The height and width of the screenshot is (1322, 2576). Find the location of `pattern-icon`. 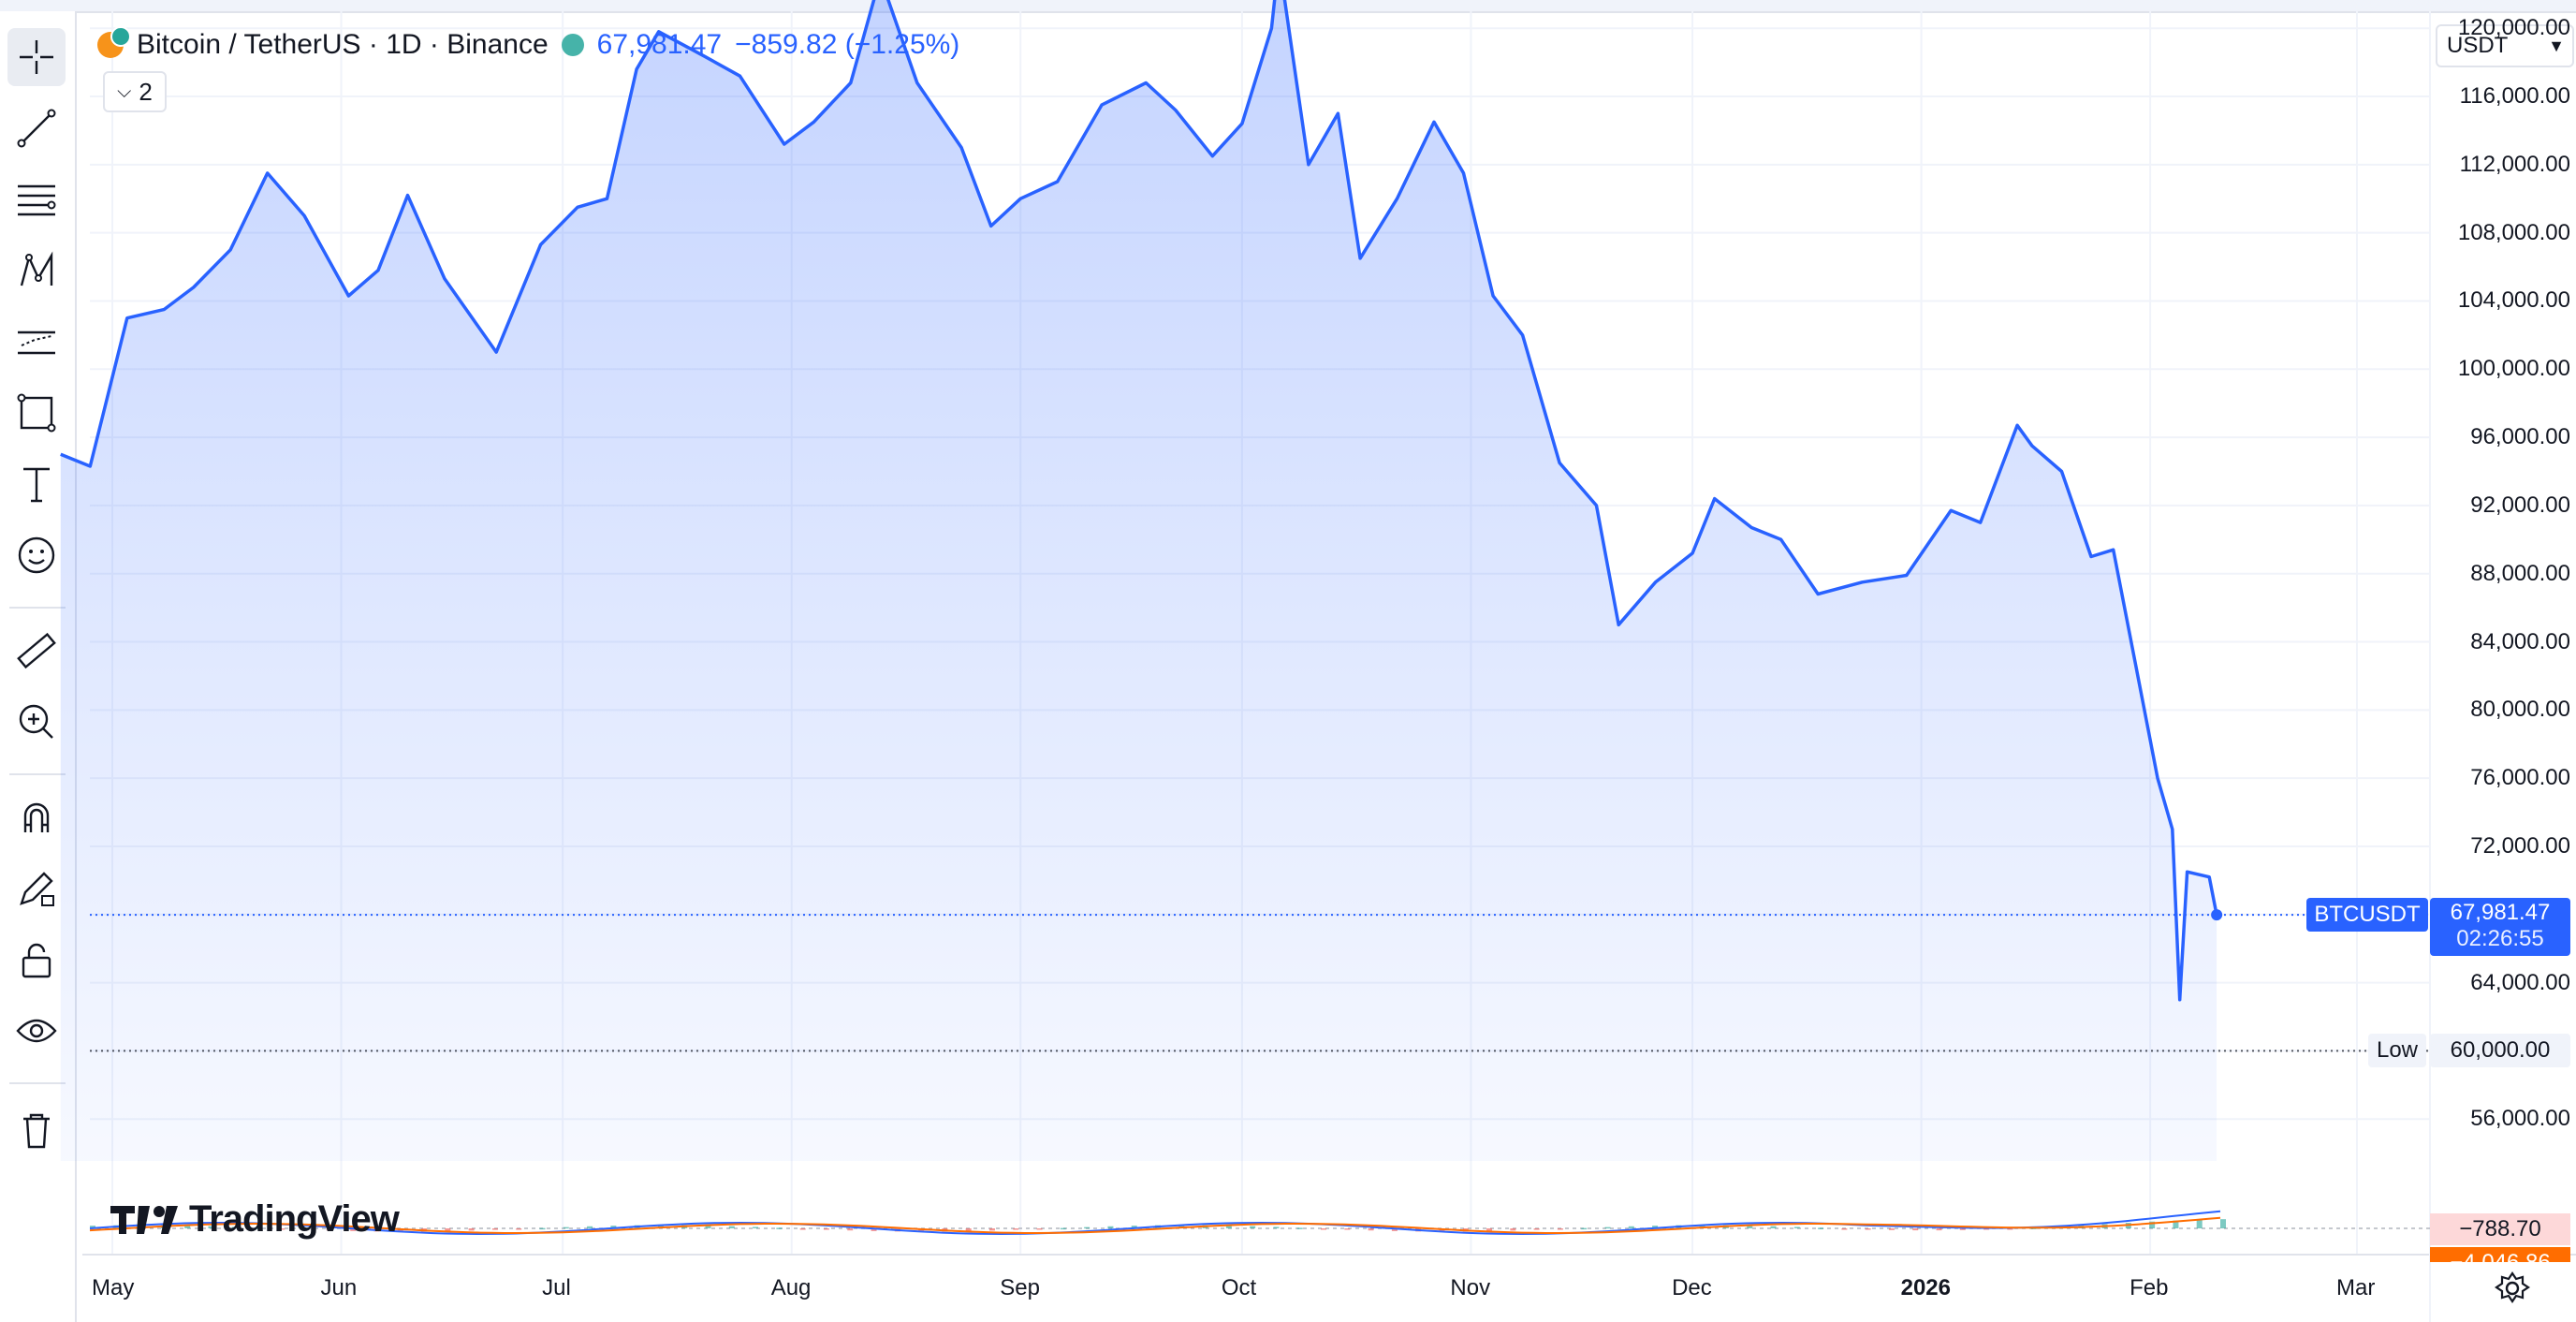

pattern-icon is located at coordinates (36, 271).